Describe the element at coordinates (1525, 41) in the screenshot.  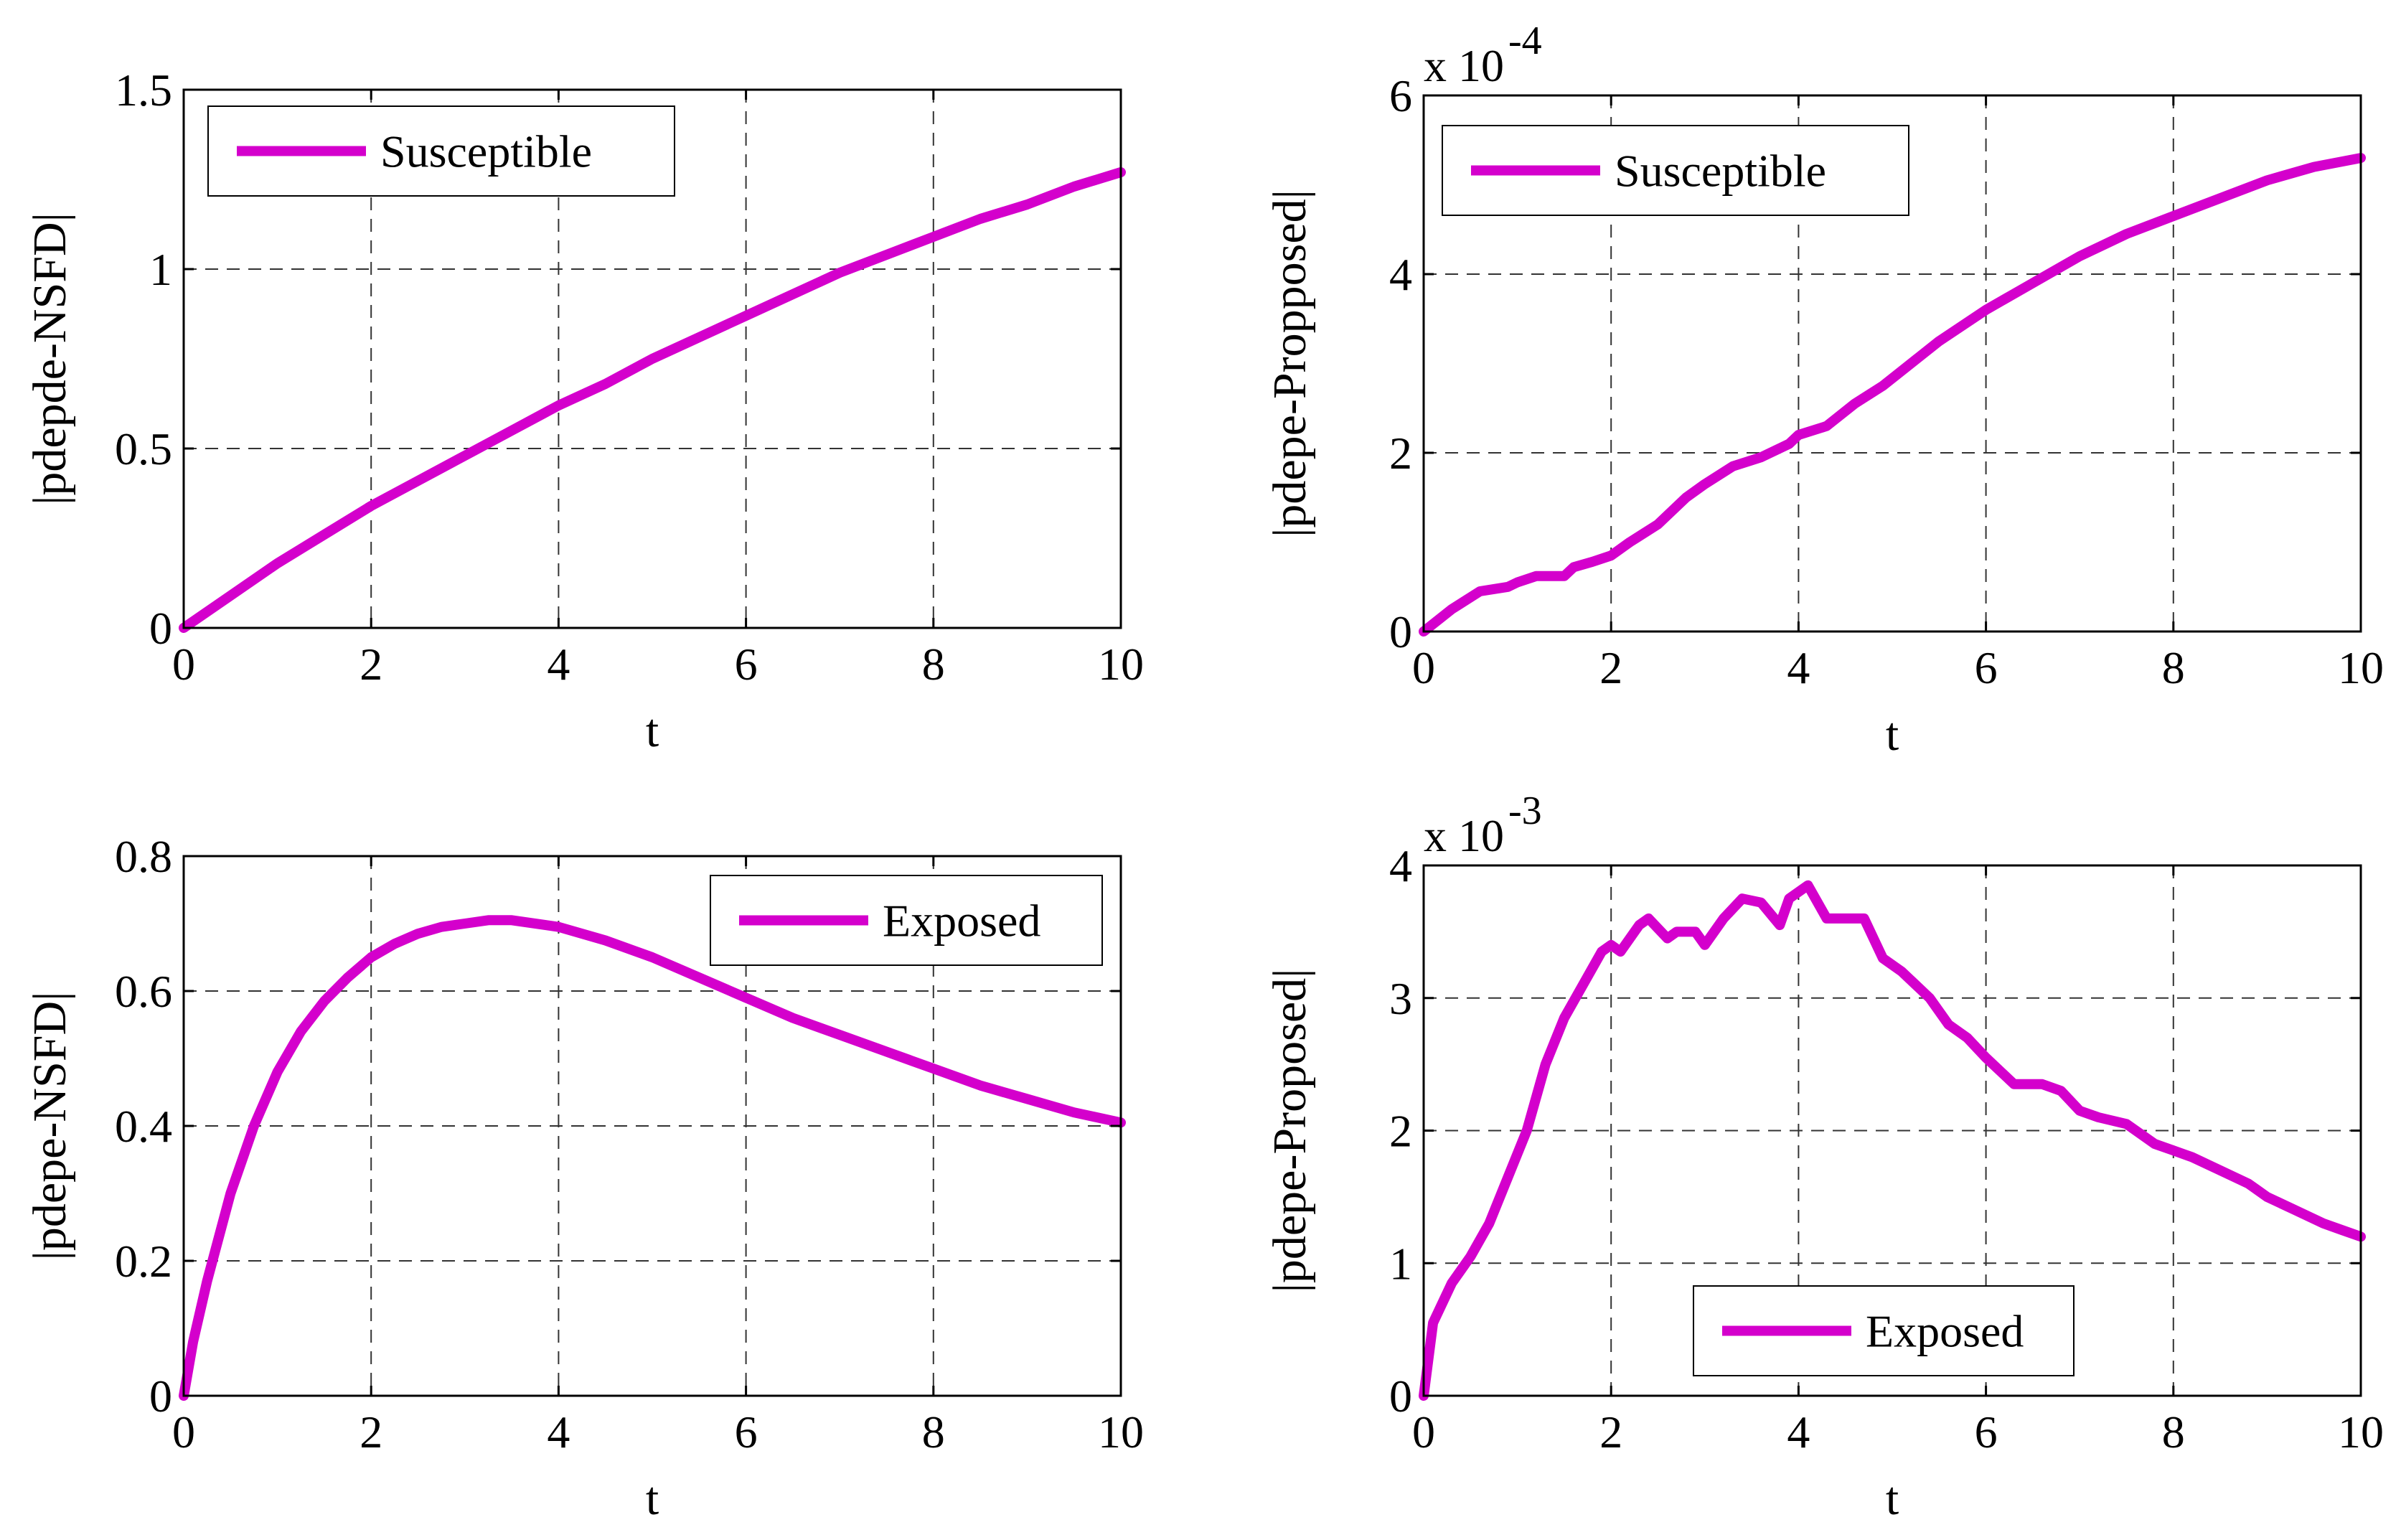
I see `axis-multiplier-exponent: -4` at that location.